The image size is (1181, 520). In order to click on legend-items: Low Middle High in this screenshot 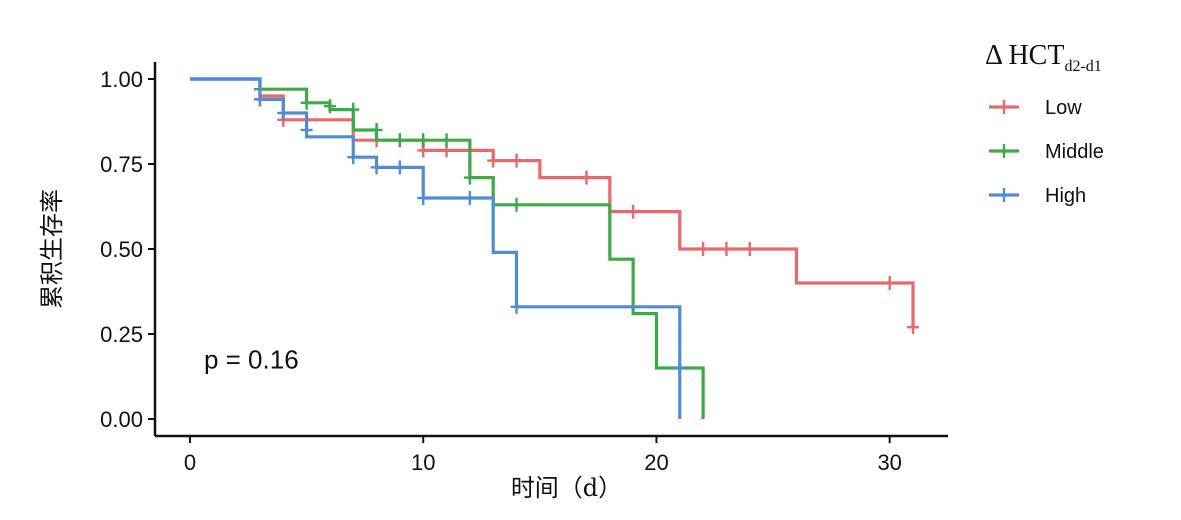, I will do `click(1046, 152)`.